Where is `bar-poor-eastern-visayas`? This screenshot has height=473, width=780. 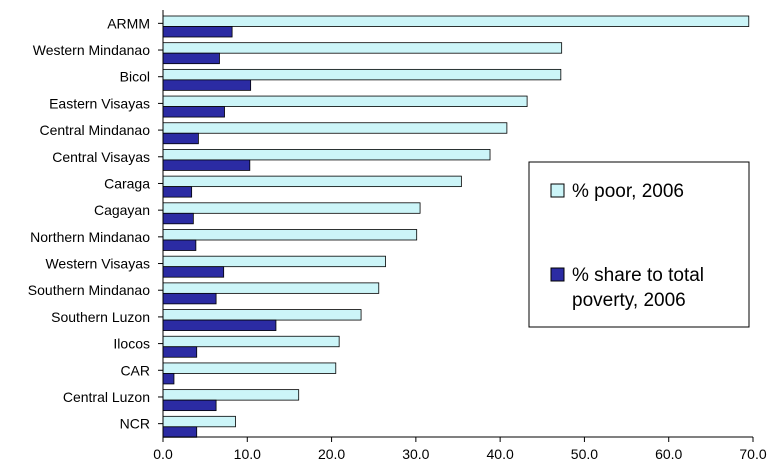
bar-poor-eastern-visayas is located at coordinates (345, 101).